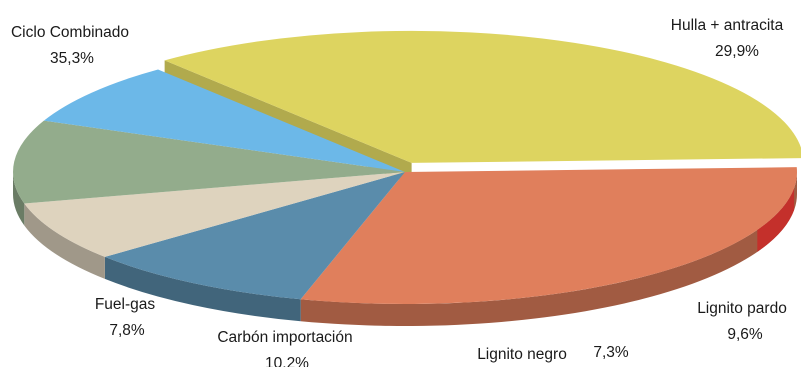 Image resolution: width=801 pixels, height=367 pixels. Describe the element at coordinates (214, 214) in the screenshot. I see `slice-lignito-negro` at that location.